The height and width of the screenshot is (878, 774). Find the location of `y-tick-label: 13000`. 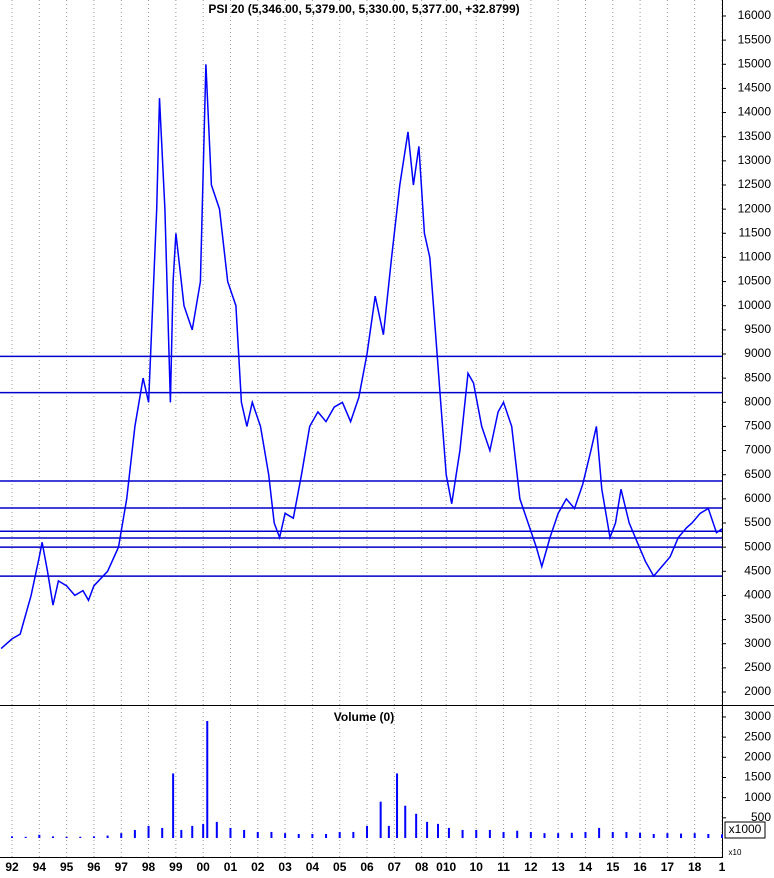

y-tick-label: 13000 is located at coordinates (755, 160).